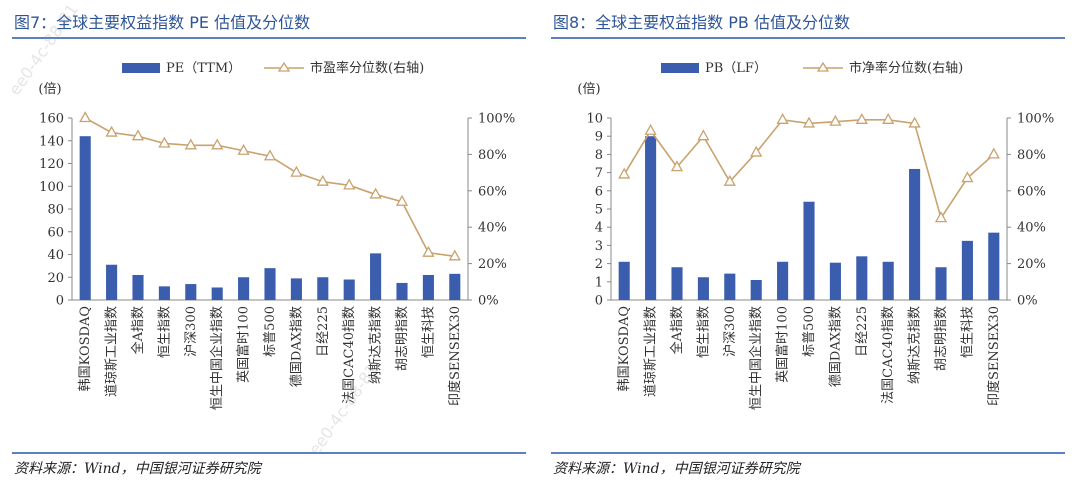 Image resolution: width=1080 pixels, height=485 pixels. Describe the element at coordinates (599, 246) in the screenshot. I see `left-tick-label: 3` at that location.